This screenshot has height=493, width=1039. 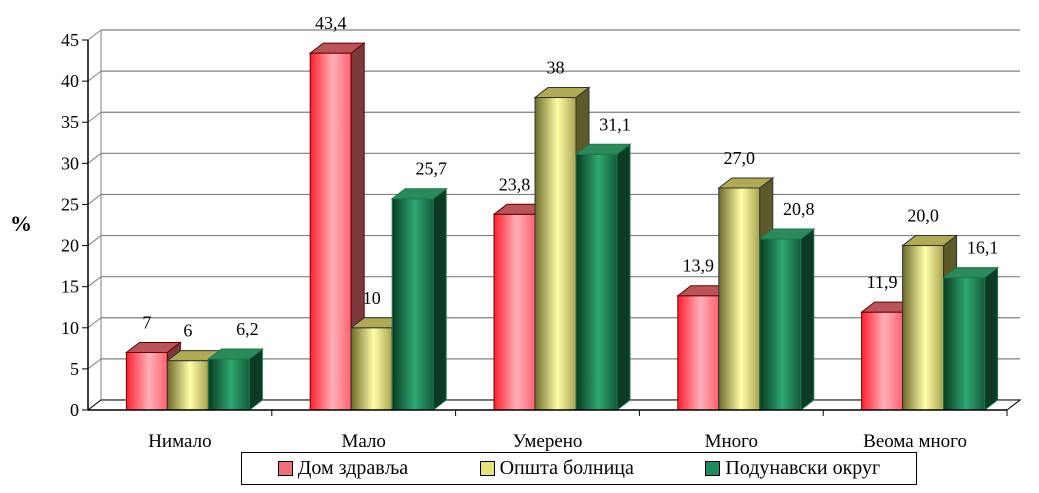 I want to click on y-tick-label: 40, so click(x=70, y=81).